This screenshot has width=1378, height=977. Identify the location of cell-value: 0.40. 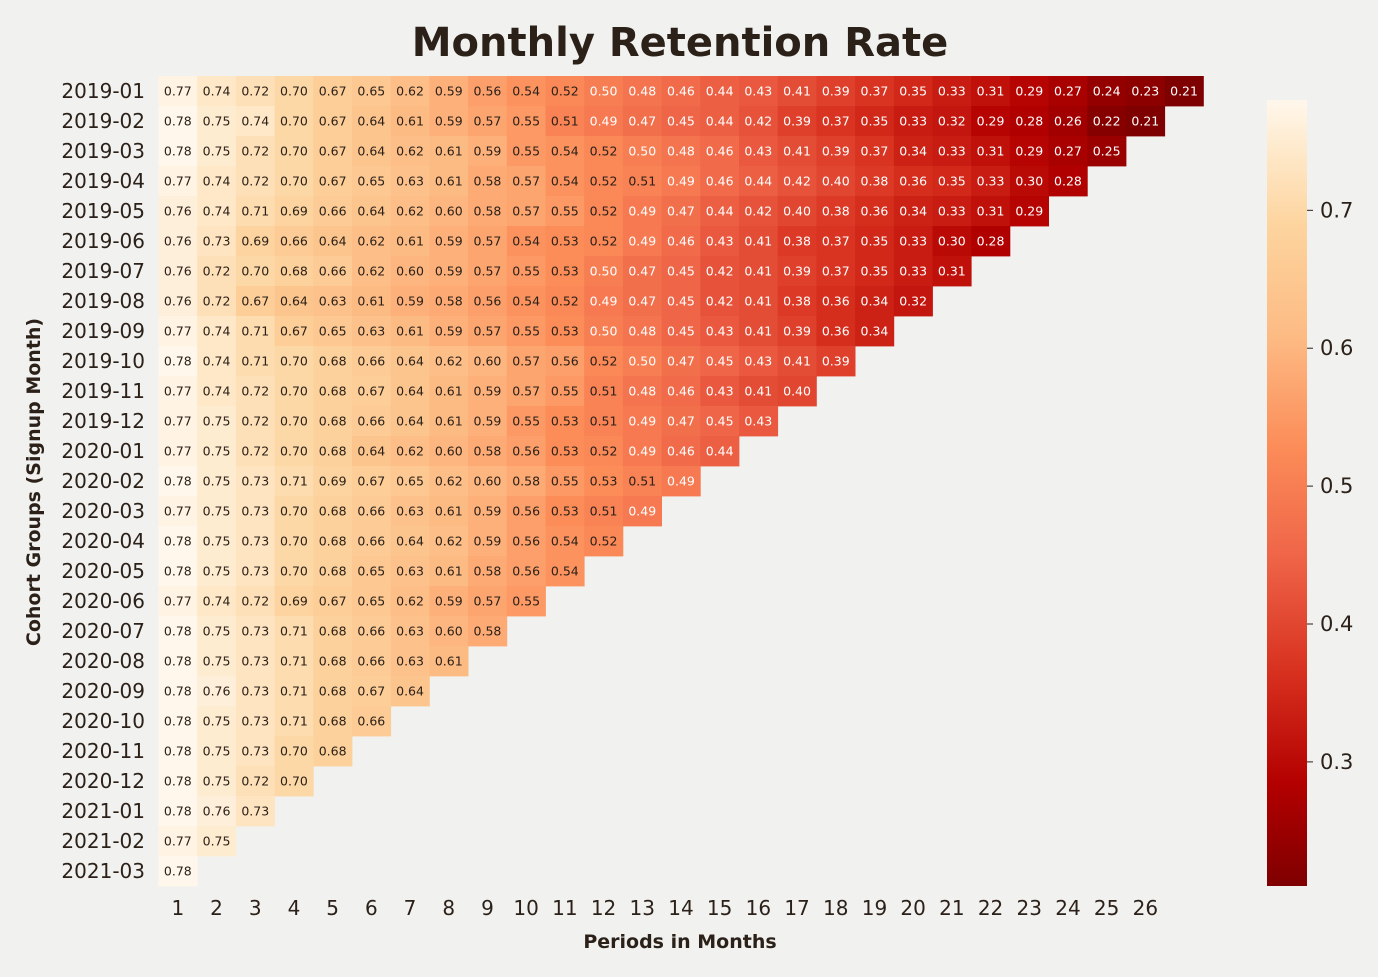
(836, 181).